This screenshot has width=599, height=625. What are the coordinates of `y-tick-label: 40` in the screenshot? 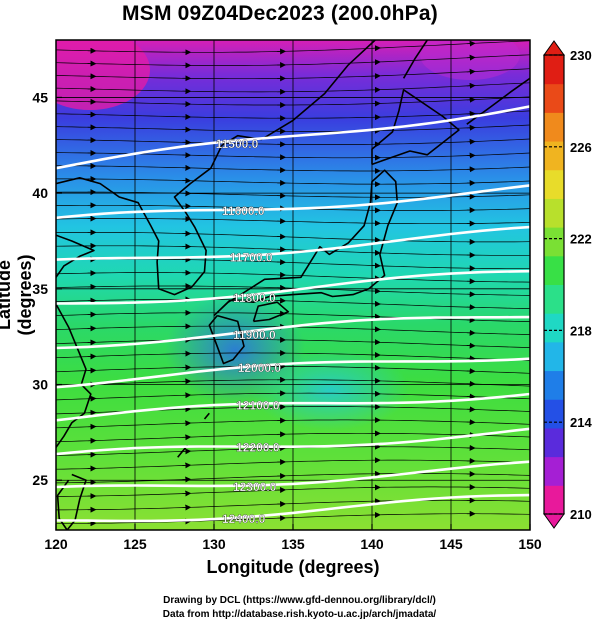 It's located at (40, 193).